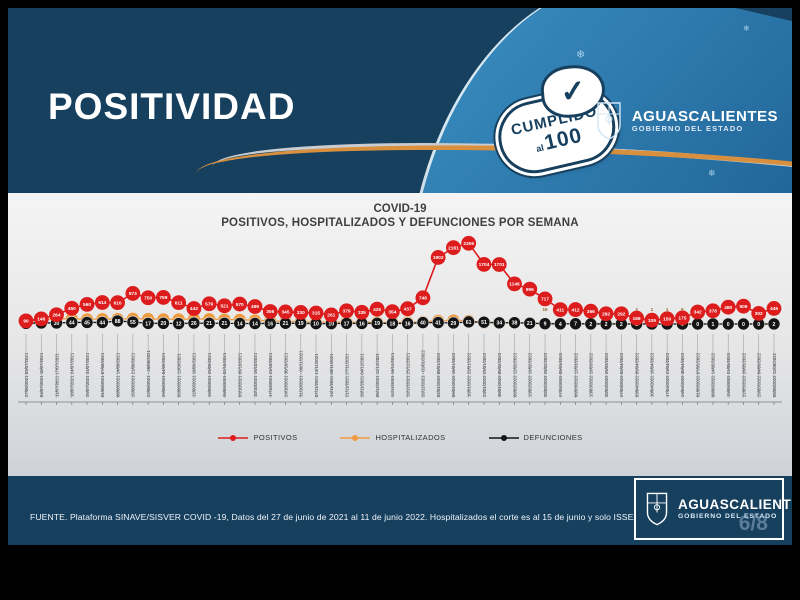  What do you see at coordinates (316, 375) in the screenshot?
I see `x-axis-label: 07/11/2021 13/11/2021` at bounding box center [316, 375].